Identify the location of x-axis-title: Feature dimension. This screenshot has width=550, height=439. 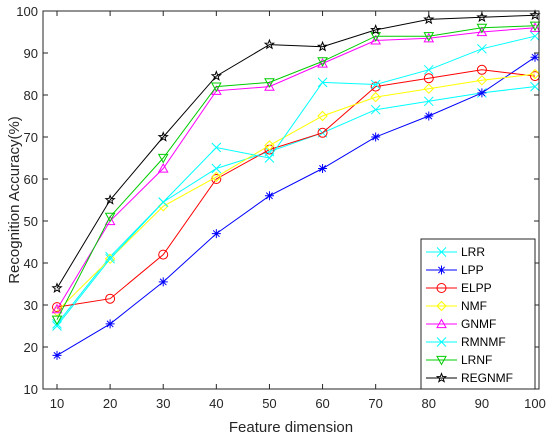
(291, 427).